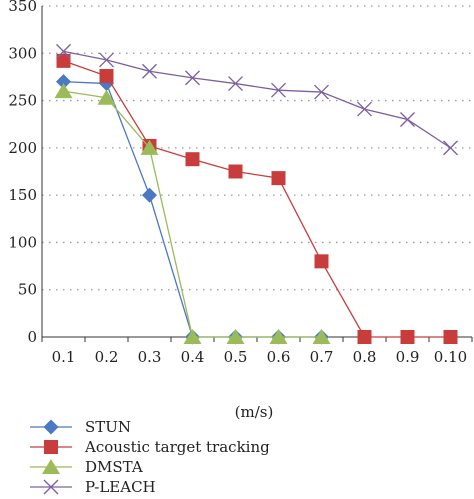 This screenshot has width=474, height=499. What do you see at coordinates (80, 427) in the screenshot?
I see `legend-item-stun: STUN` at bounding box center [80, 427].